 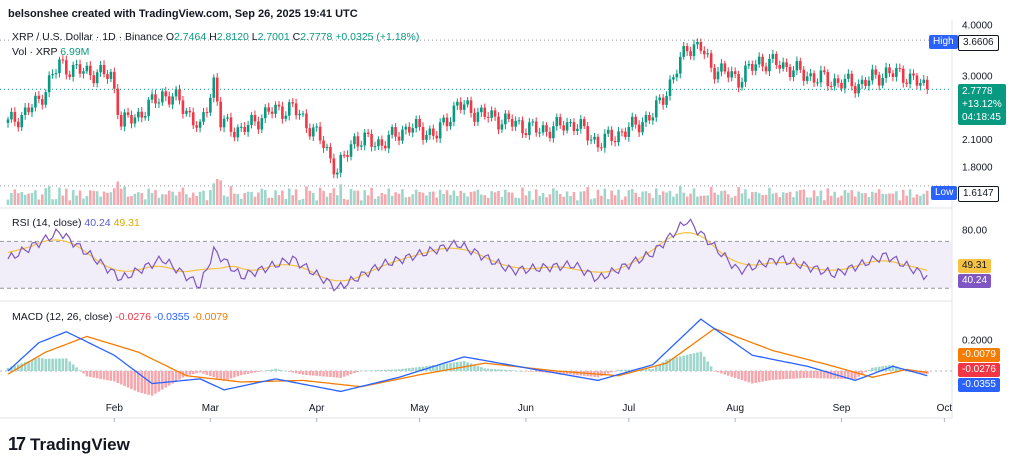 I want to click on rsi-tick-0: 80.00, so click(x=974, y=231).